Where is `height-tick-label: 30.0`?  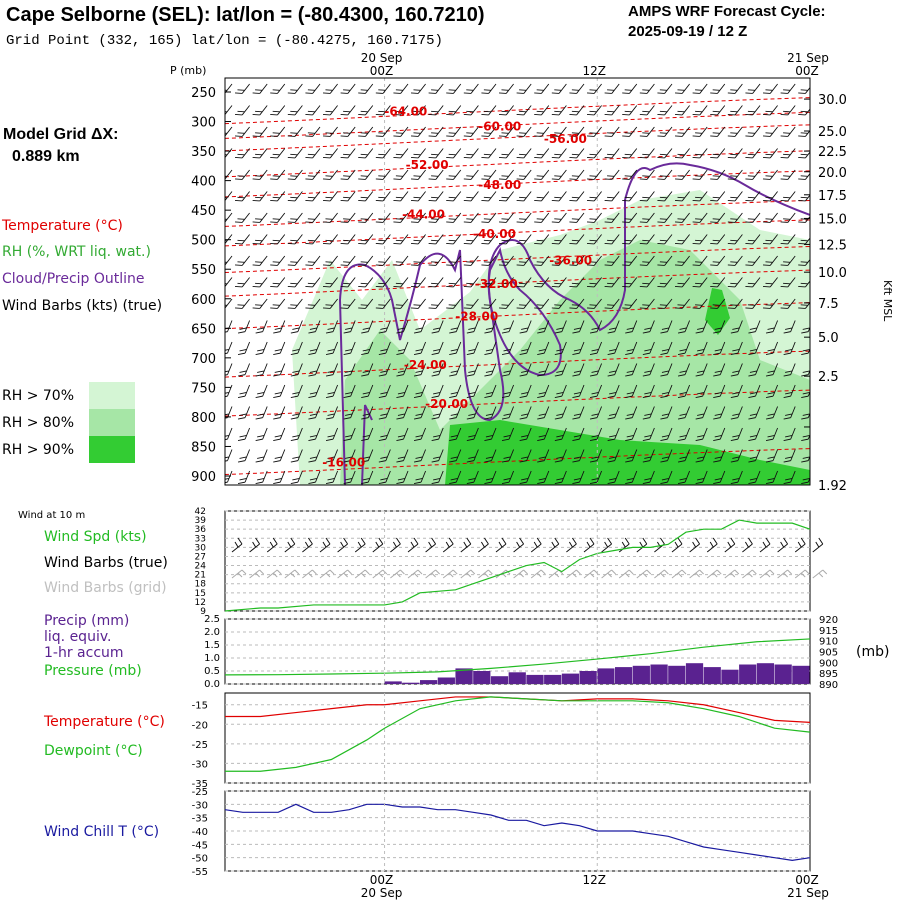 height-tick-label: 30.0 is located at coordinates (832, 100).